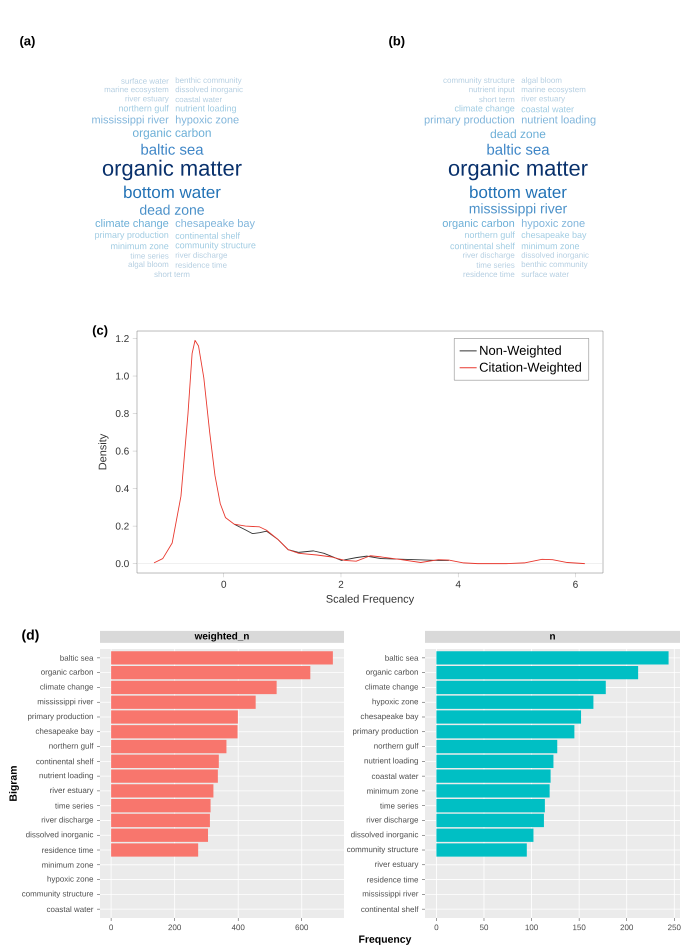  Describe the element at coordinates (122, 526) in the screenshot. I see `y-tick-label: 0.2` at that location.